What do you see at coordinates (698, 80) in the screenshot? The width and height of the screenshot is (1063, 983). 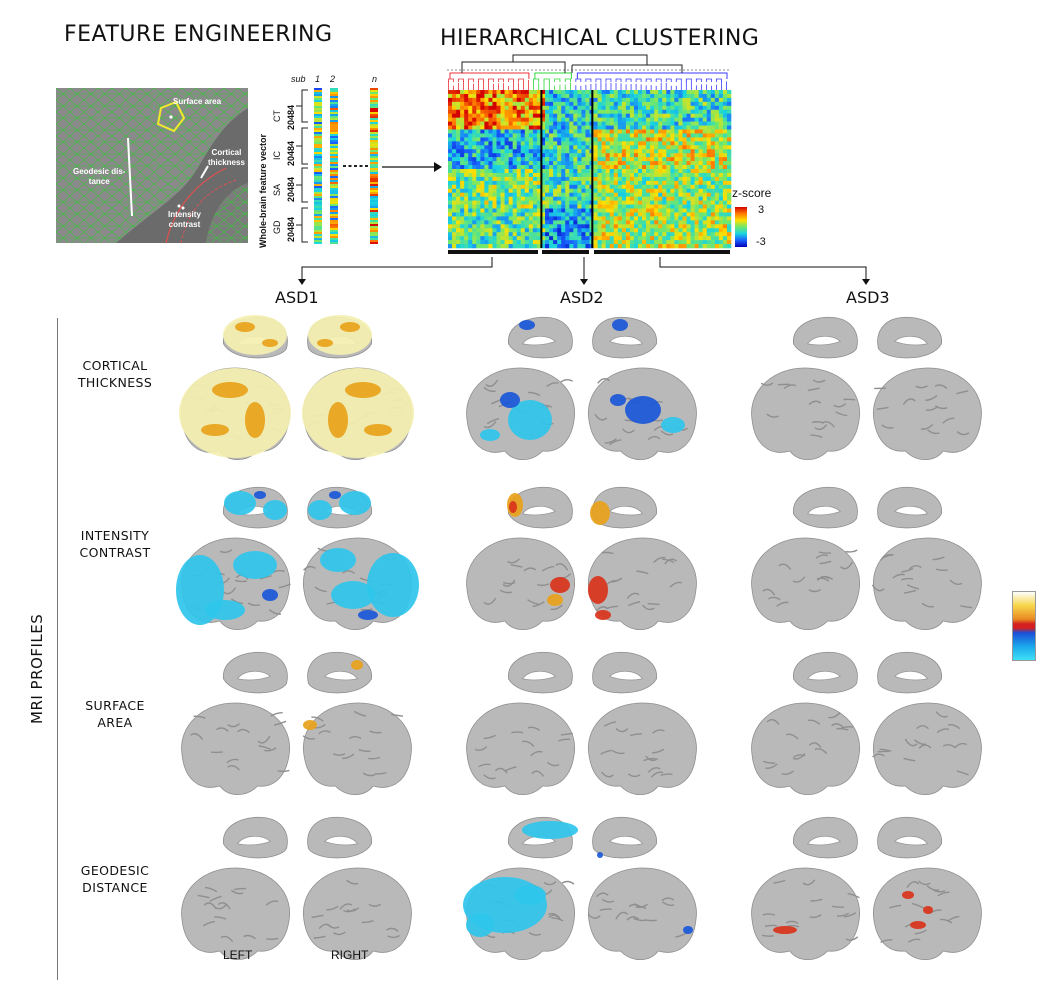 I see `dendrogram-branch` at bounding box center [698, 80].